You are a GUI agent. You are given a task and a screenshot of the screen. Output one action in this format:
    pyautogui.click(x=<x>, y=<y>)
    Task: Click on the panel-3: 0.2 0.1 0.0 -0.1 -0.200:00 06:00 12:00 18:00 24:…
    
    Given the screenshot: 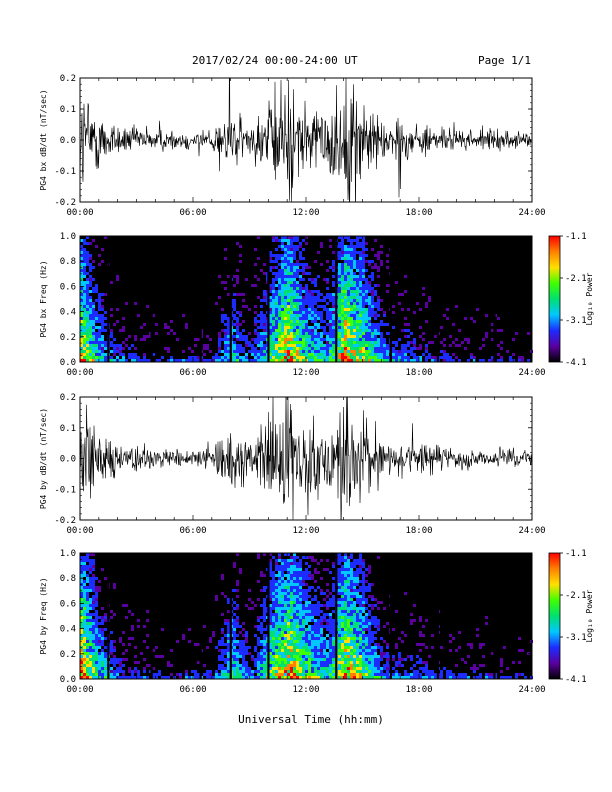 What is the action you would take?
    pyautogui.click(x=292, y=464)
    